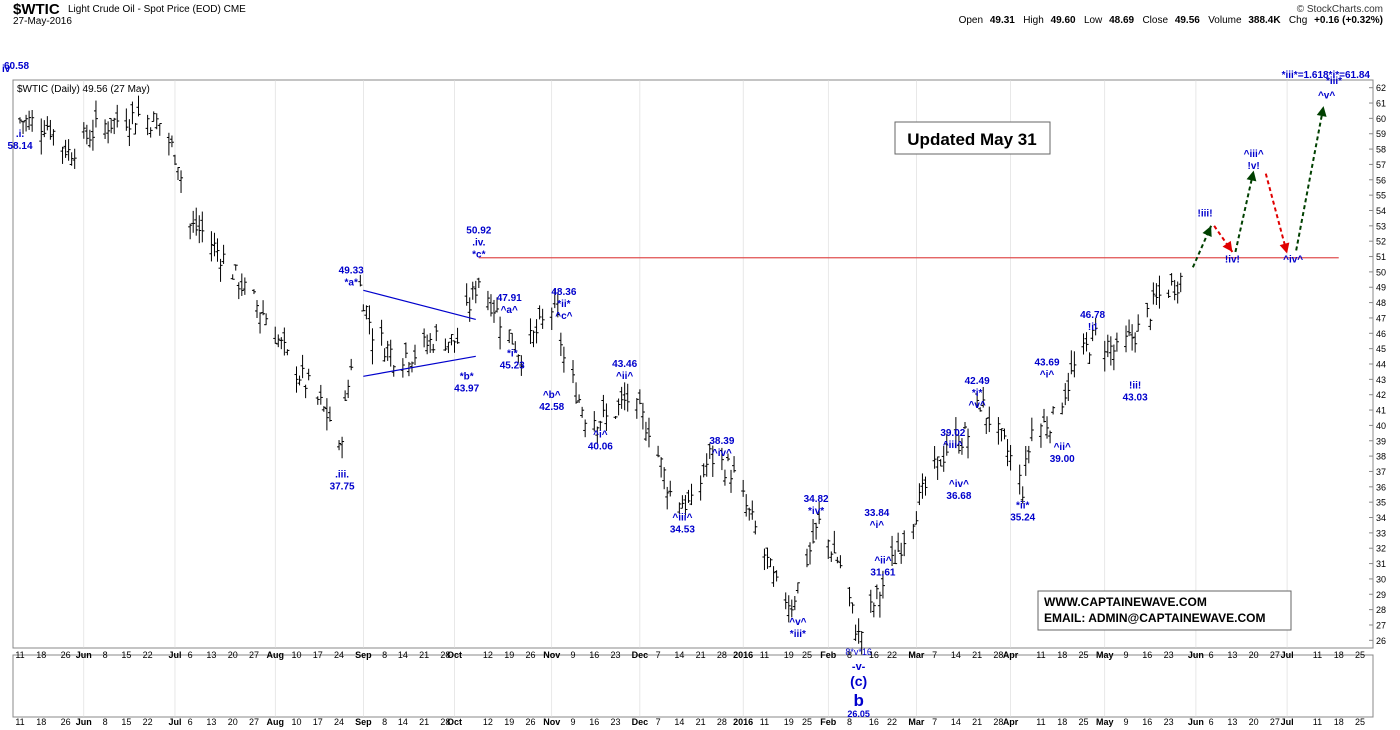 This screenshot has width=1400, height=730. Describe the element at coordinates (20, 134) in the screenshot. I see `wave-label: .i.` at that location.